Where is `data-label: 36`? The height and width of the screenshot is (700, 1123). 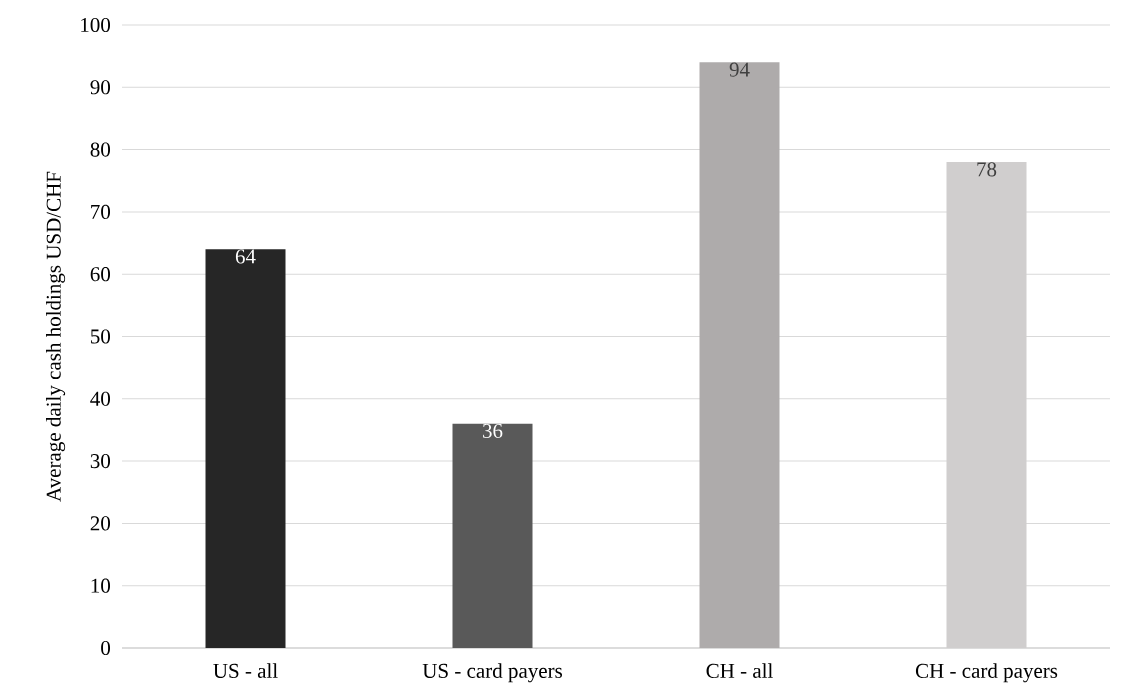 data-label: 36 is located at coordinates (493, 431).